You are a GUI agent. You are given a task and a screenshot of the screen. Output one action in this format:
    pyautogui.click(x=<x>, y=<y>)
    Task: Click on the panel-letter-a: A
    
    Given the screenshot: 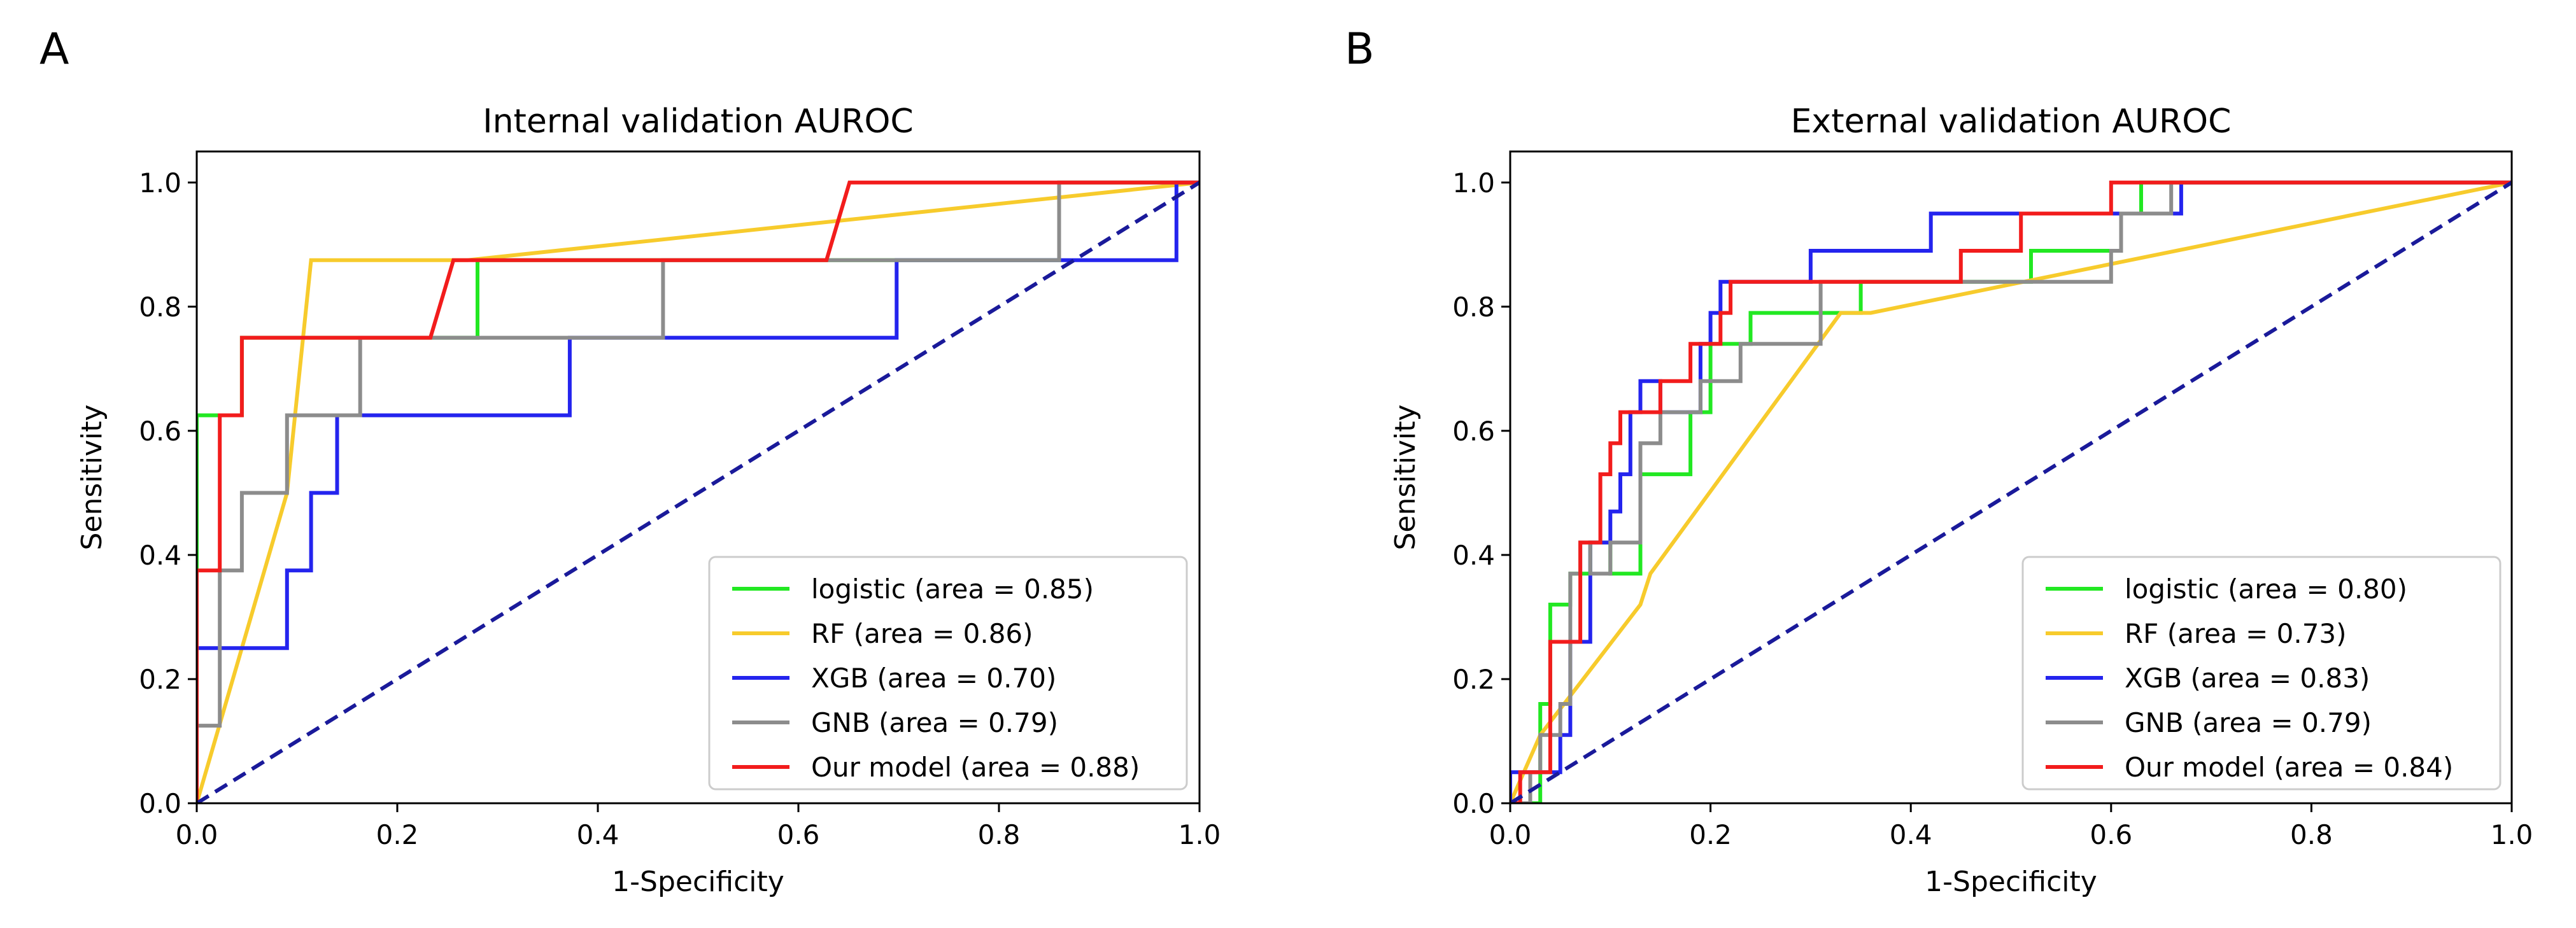 What is the action you would take?
    pyautogui.click(x=54, y=49)
    